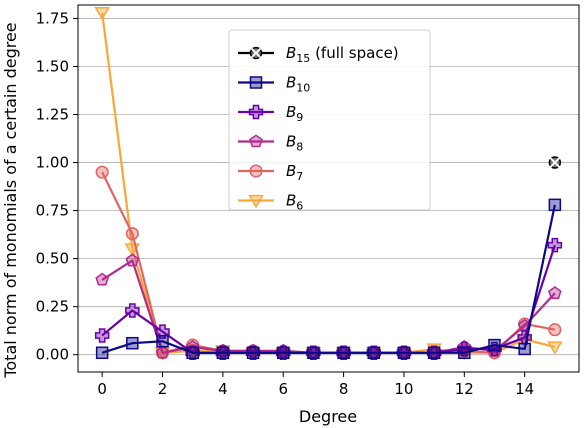  I want to click on legend-label: B10, so click(298, 84).